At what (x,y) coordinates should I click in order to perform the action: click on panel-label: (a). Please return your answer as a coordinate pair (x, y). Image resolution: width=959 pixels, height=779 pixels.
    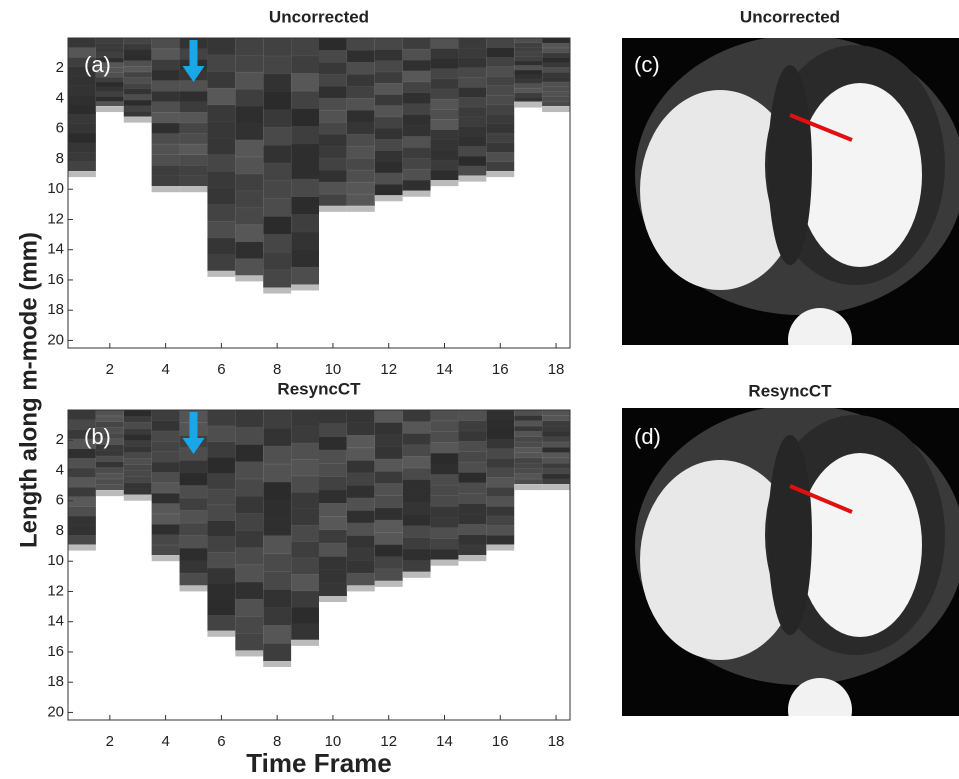
    Looking at the image, I should click on (97, 64).